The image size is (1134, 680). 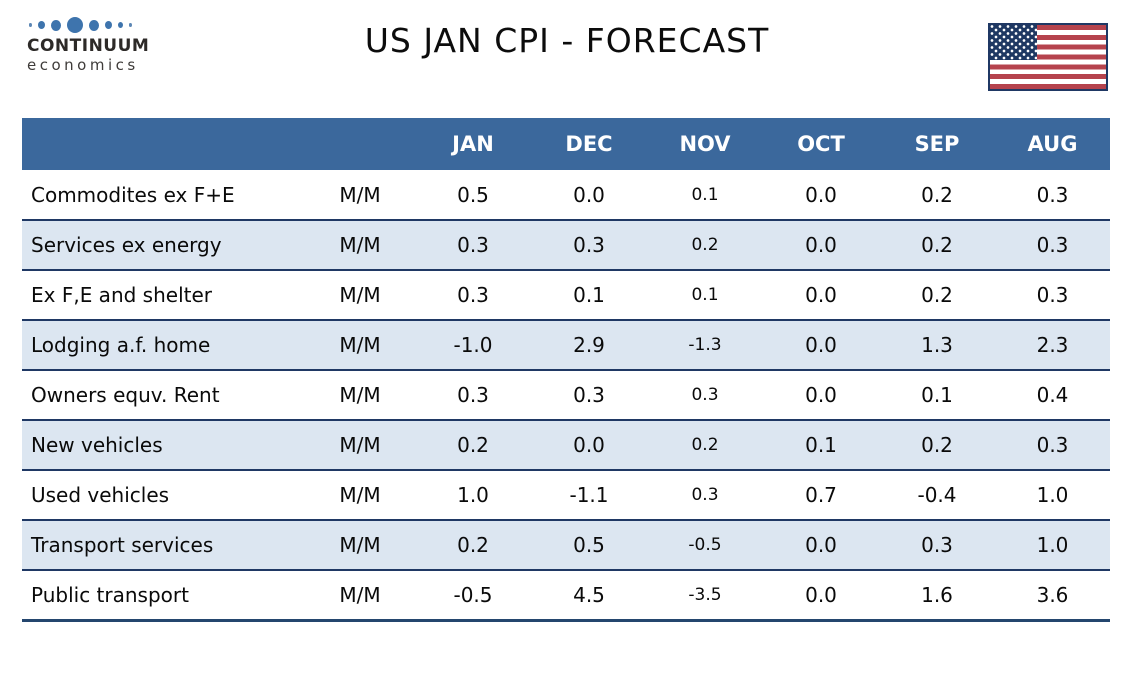 What do you see at coordinates (163, 595) in the screenshot?
I see `row-label: Public transport` at bounding box center [163, 595].